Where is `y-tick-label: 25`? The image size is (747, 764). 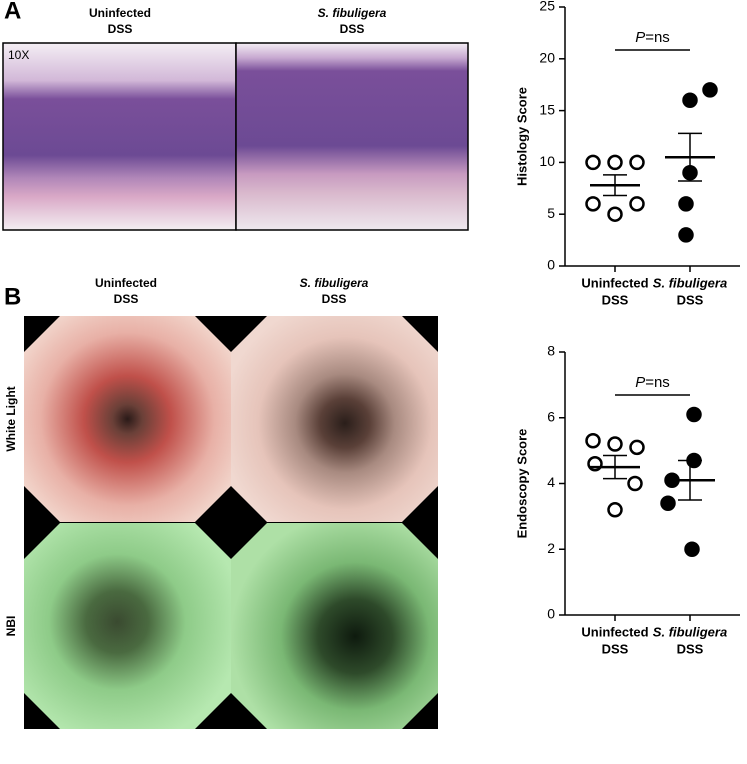 y-tick-label: 25 is located at coordinates (547, 7).